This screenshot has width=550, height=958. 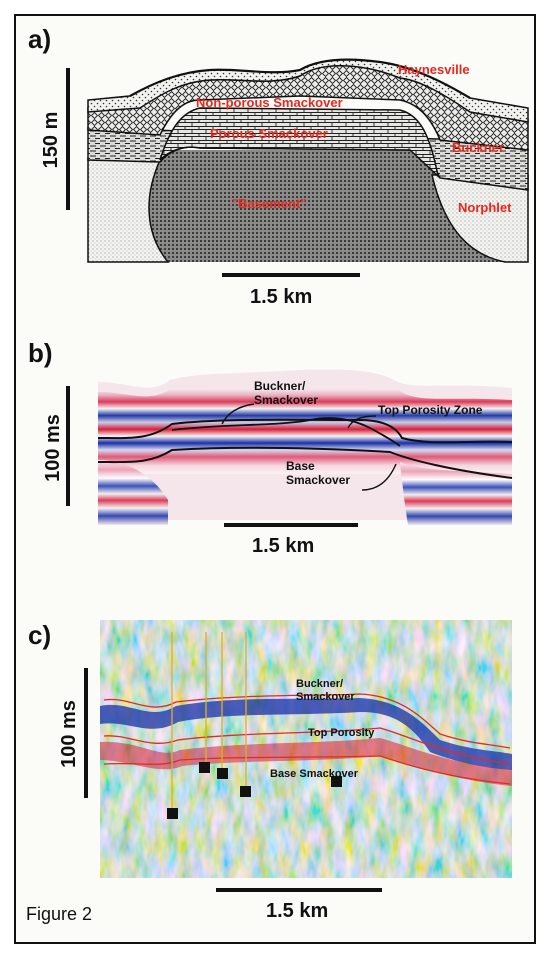 I want to click on panel-b-horizontal-scale-bar, so click(x=291, y=525).